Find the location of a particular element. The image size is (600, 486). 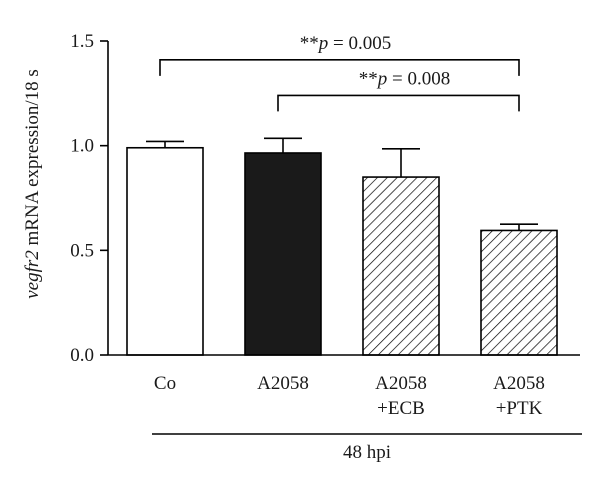

y-axis-label: vegfr2 mRNA expression/18 s is located at coordinates (32, 184).